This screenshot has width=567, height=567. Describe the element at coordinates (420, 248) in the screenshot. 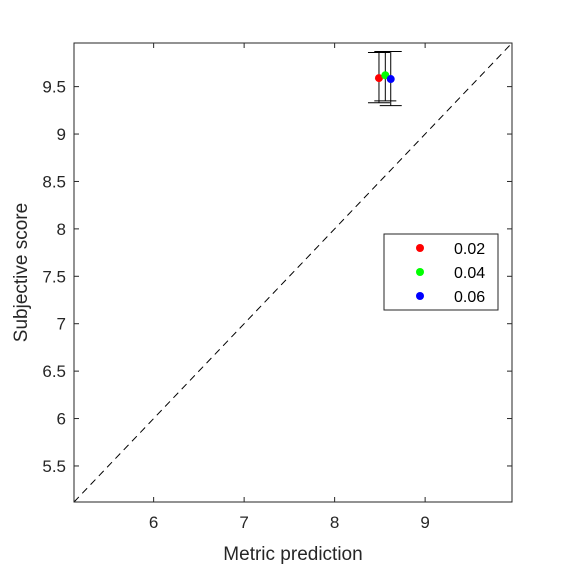

I see `legend-marker-0.02` at that location.